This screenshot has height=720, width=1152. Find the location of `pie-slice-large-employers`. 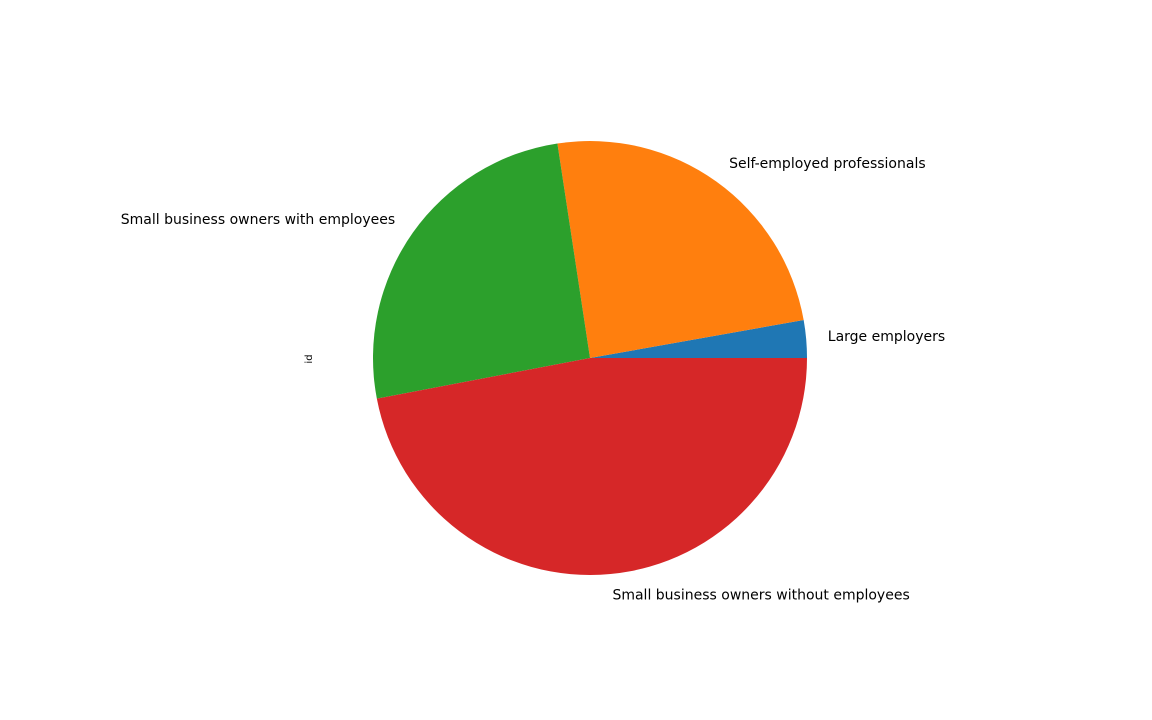

pie-slice-large-employers is located at coordinates (698, 339).